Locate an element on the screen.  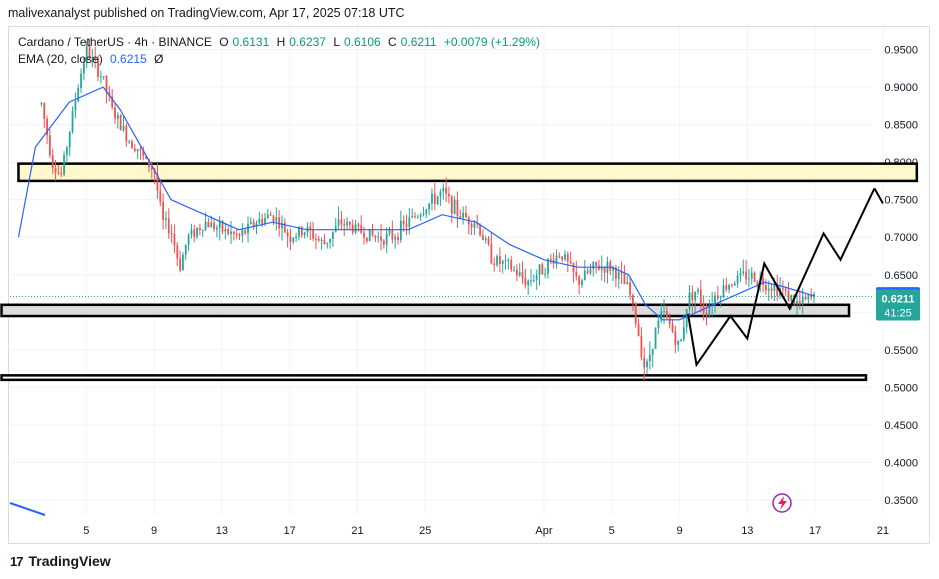
y-tick-label: 0.7000 is located at coordinates (901, 238).